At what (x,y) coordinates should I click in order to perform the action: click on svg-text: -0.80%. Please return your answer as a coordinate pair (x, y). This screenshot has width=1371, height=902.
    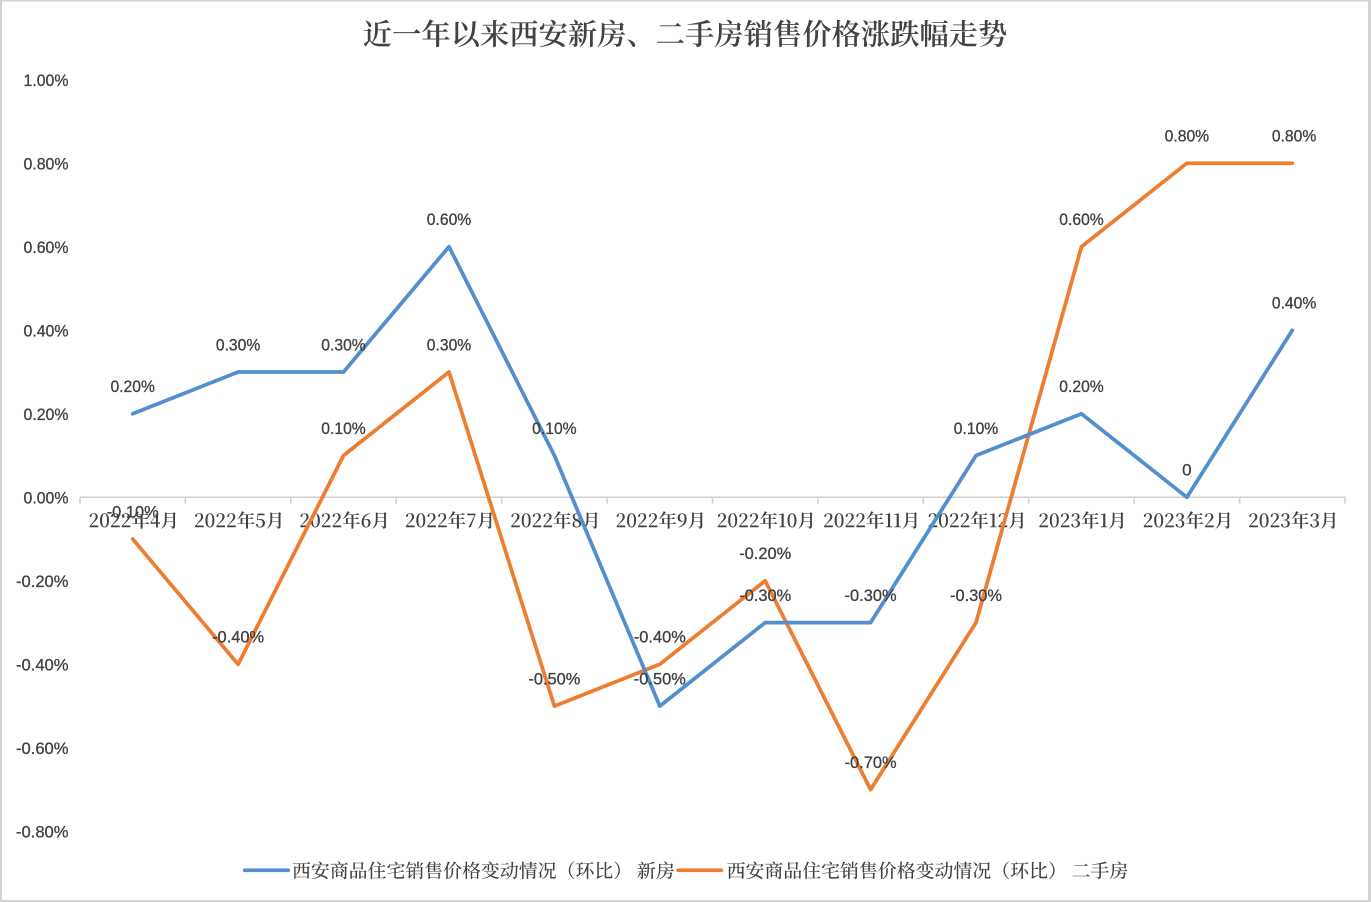
    Looking at the image, I should click on (42, 832).